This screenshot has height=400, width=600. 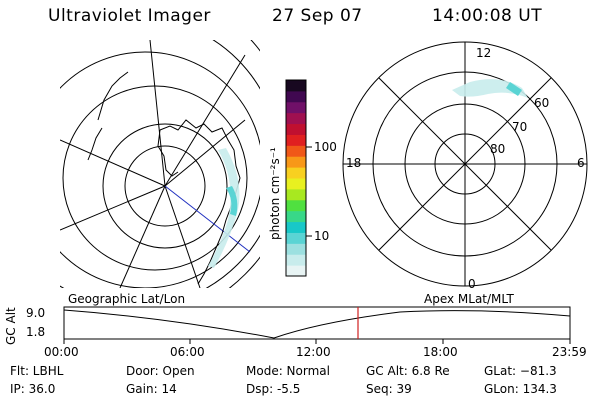 I want to click on mlt-label-0: 0, so click(x=472, y=284).